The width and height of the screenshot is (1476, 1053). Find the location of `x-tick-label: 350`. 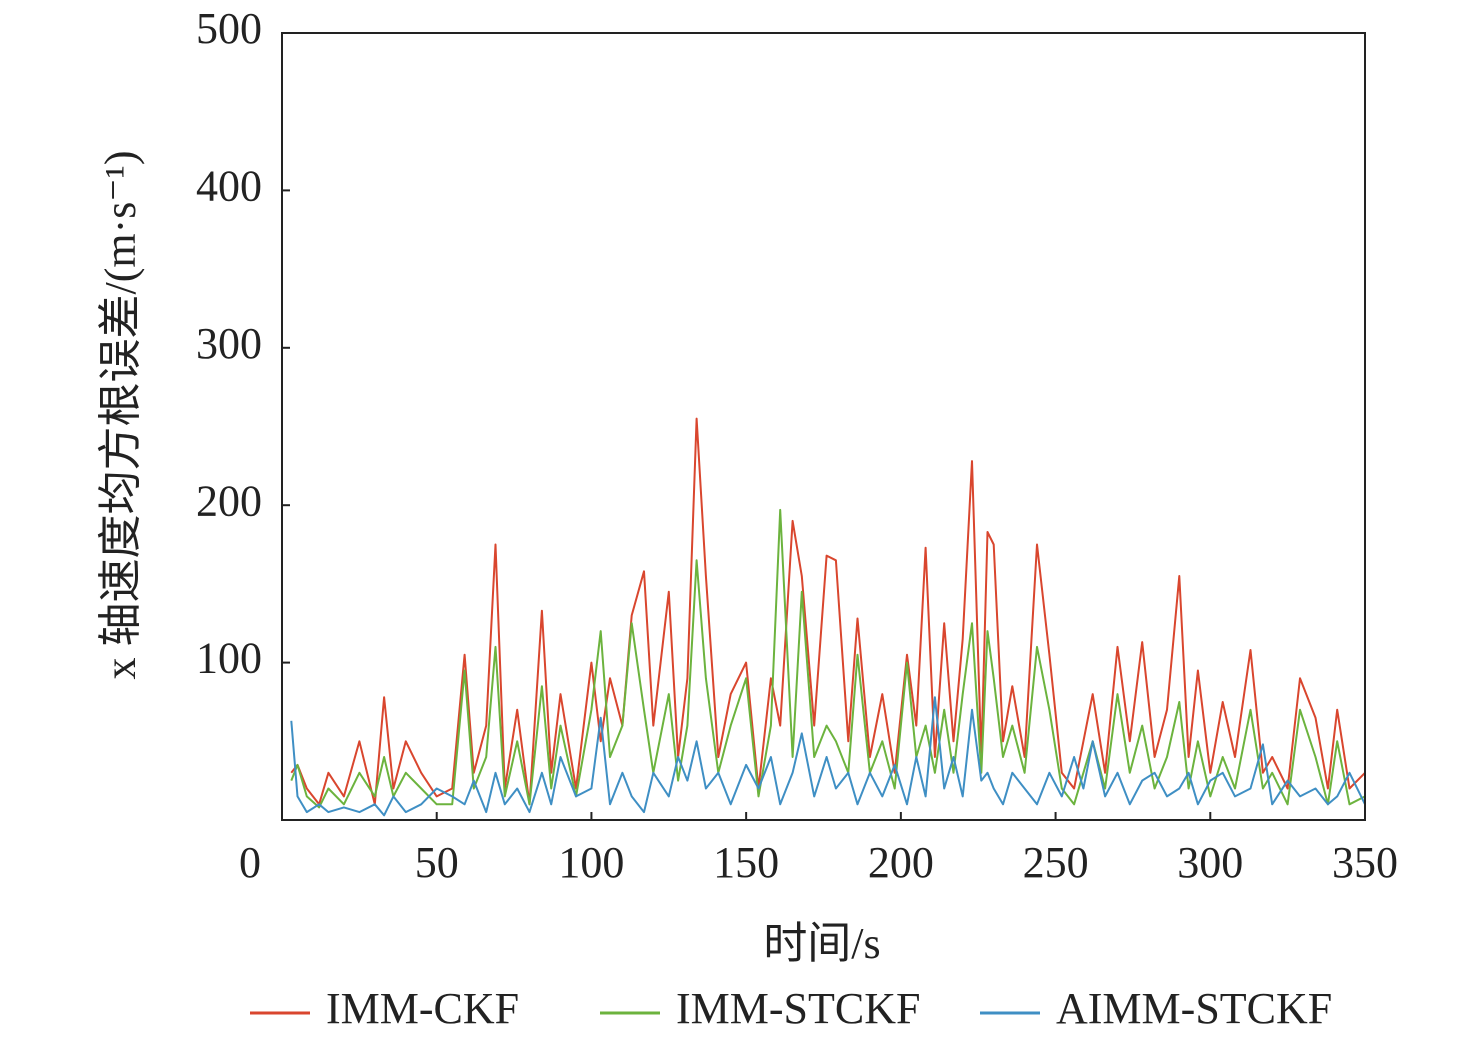

x-tick-label: 350 is located at coordinates (1365, 862).